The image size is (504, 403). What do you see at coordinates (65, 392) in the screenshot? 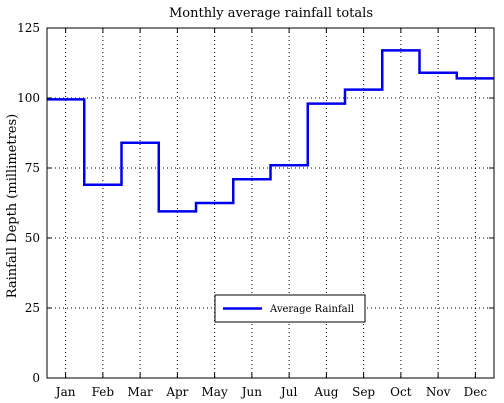
I see `x-tick-label: Jan` at bounding box center [65, 392].